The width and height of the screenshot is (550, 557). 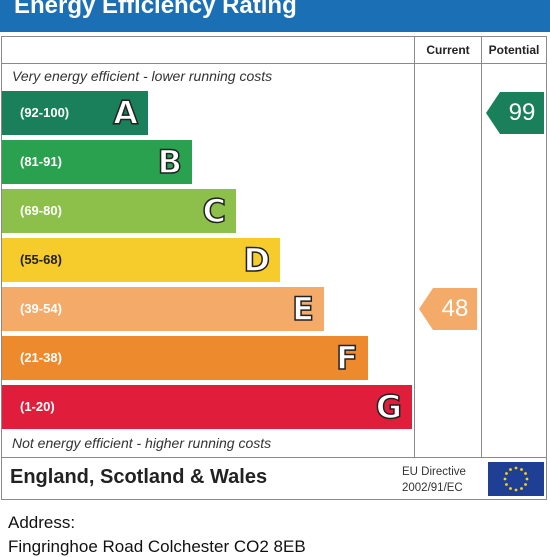 I want to click on band-range-label: (1-20), so click(x=37, y=406).